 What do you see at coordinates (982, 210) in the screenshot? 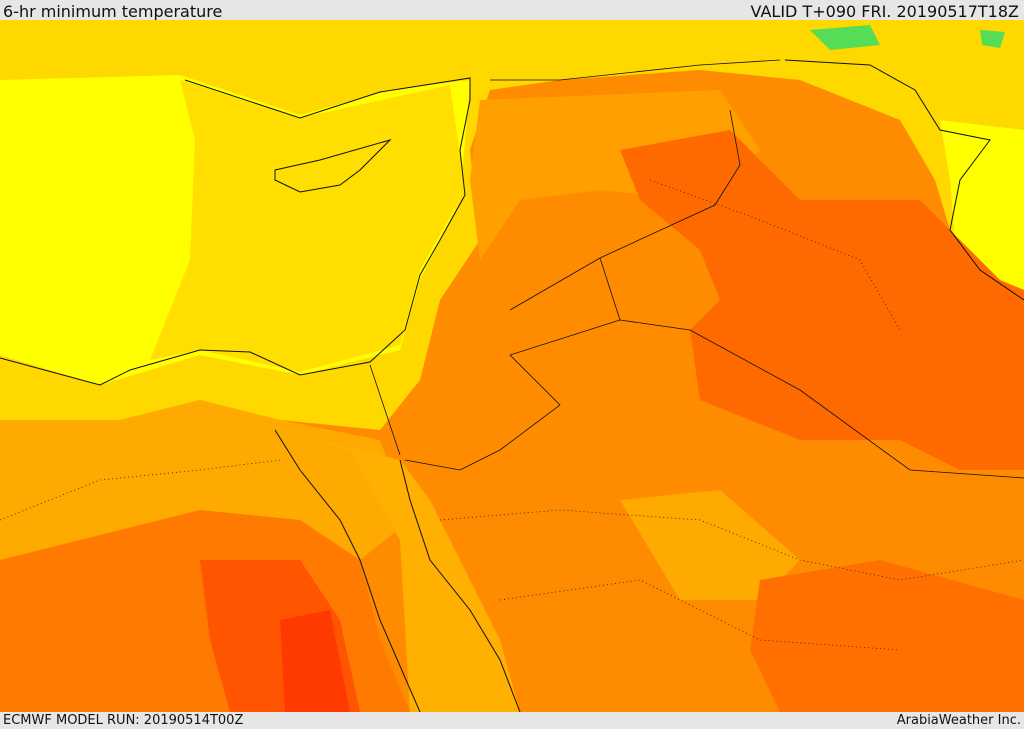
I see `zone-yellow-ne` at bounding box center [982, 210].